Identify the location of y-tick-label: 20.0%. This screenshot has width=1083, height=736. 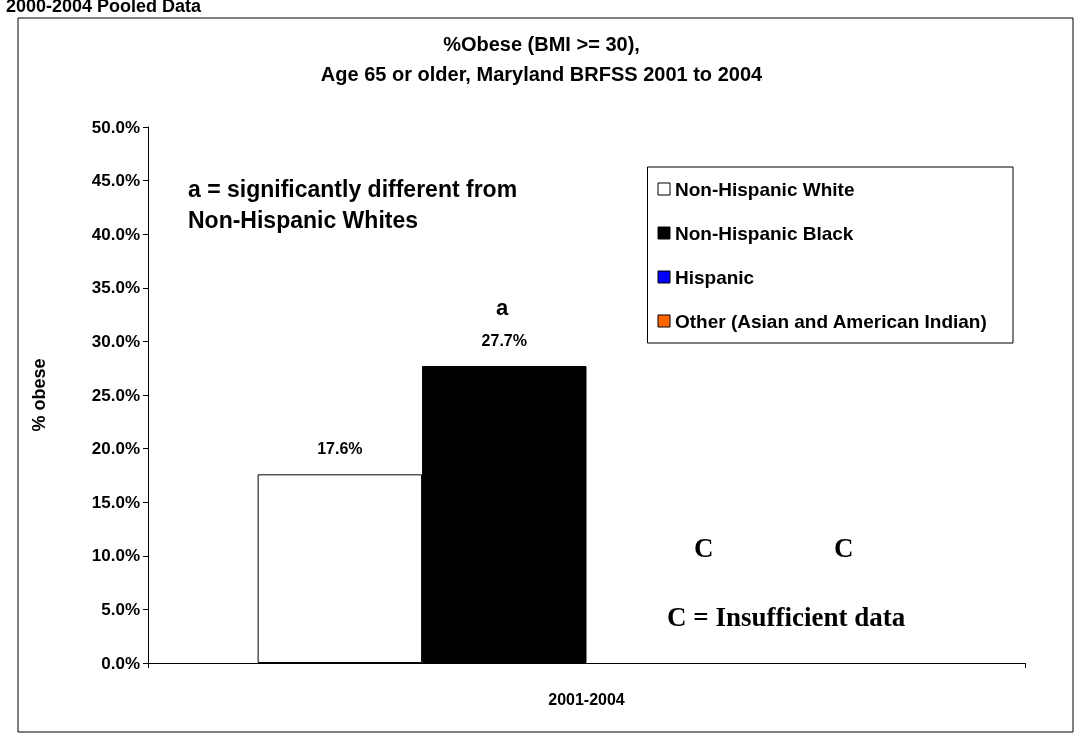
(115, 449).